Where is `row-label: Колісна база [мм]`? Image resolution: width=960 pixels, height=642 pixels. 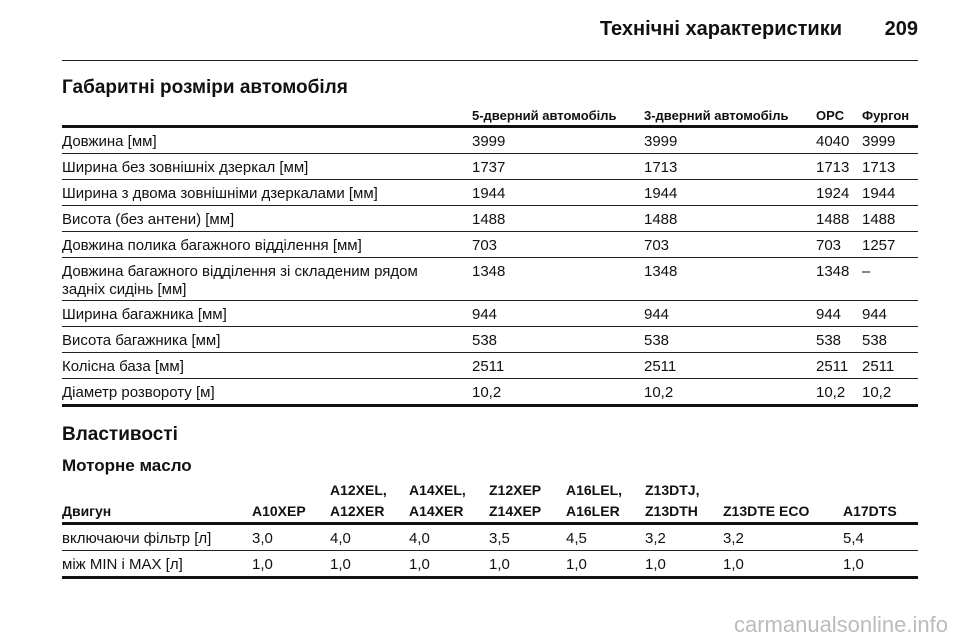 row-label: Колісна база [мм] is located at coordinates (123, 366).